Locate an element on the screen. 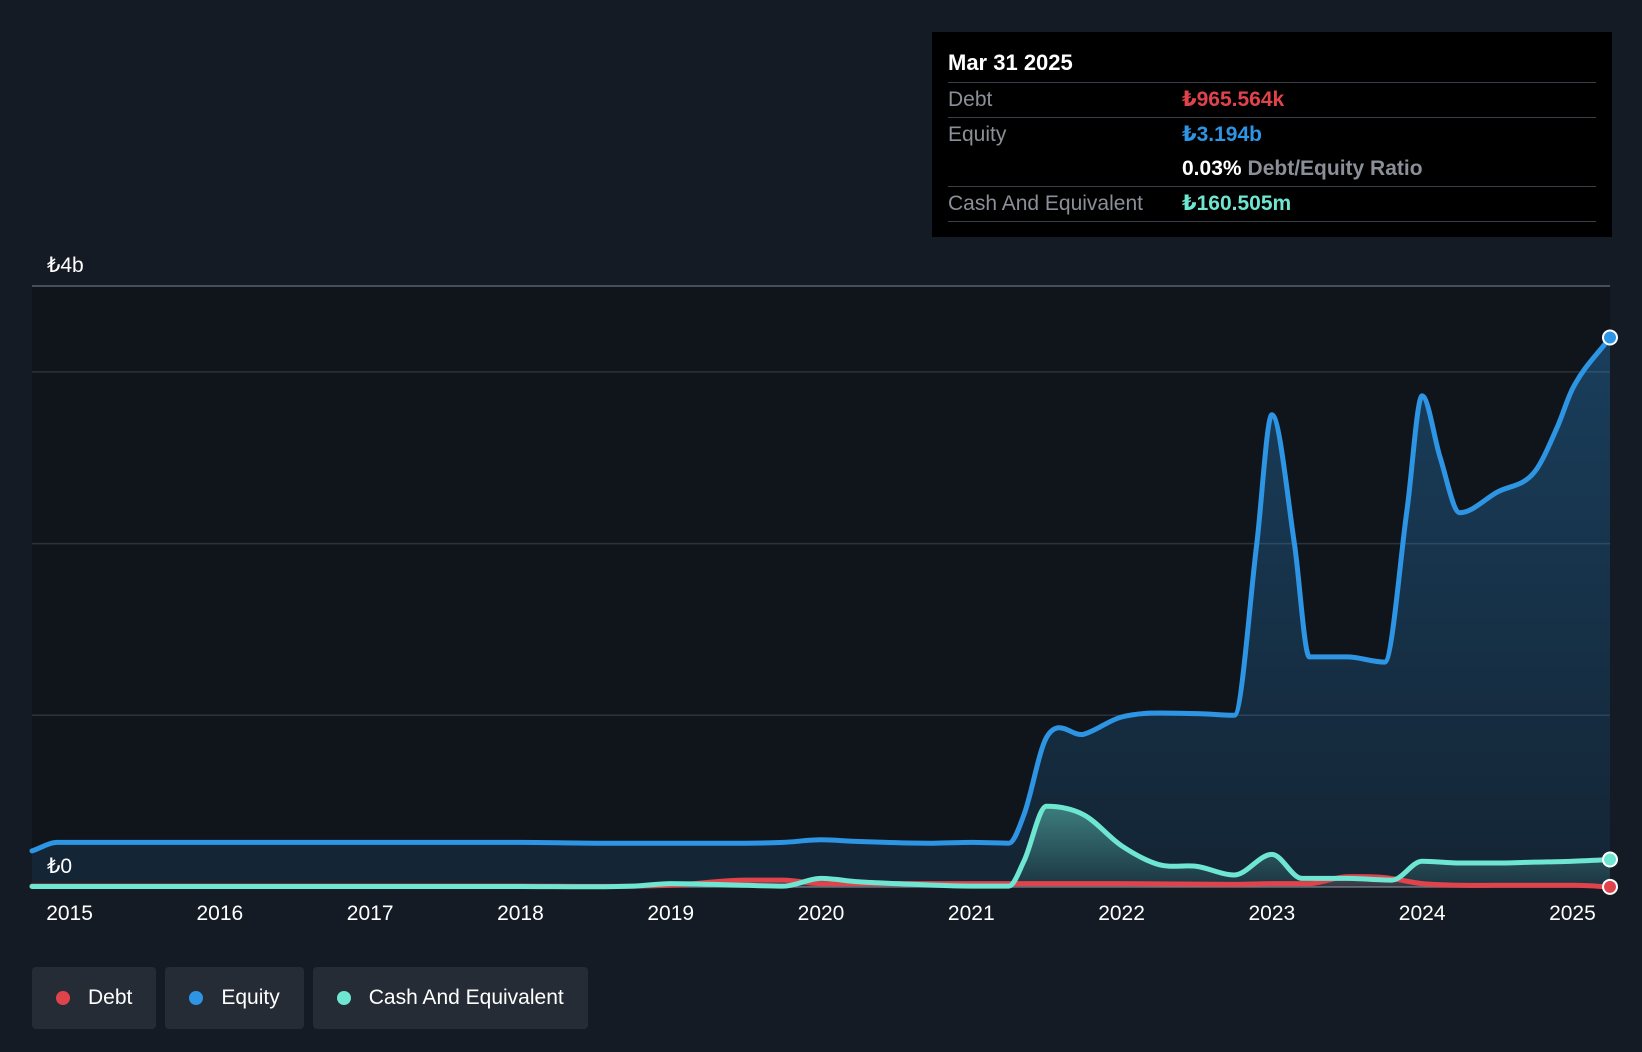 This screenshot has width=1642, height=1052. tooltip-cash-value: ₺160.505m is located at coordinates (1237, 203).